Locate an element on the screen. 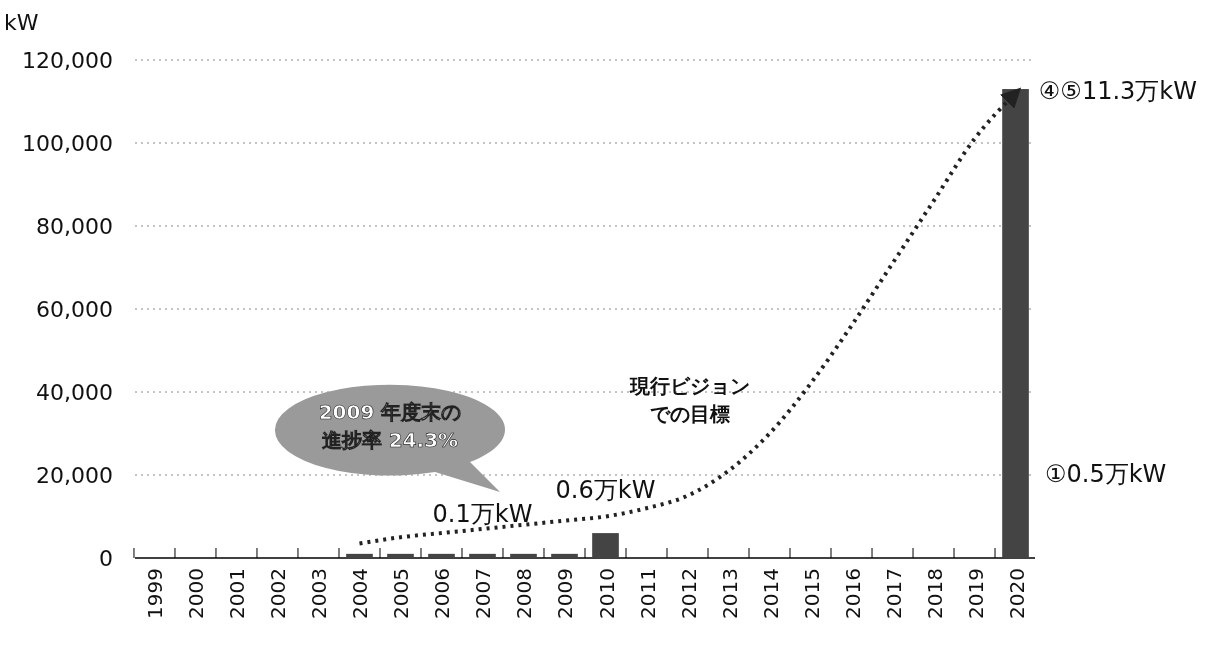 Image resolution: width=1209 pixels, height=646 pixels. y-tick-label: 100,000 is located at coordinates (67, 143).